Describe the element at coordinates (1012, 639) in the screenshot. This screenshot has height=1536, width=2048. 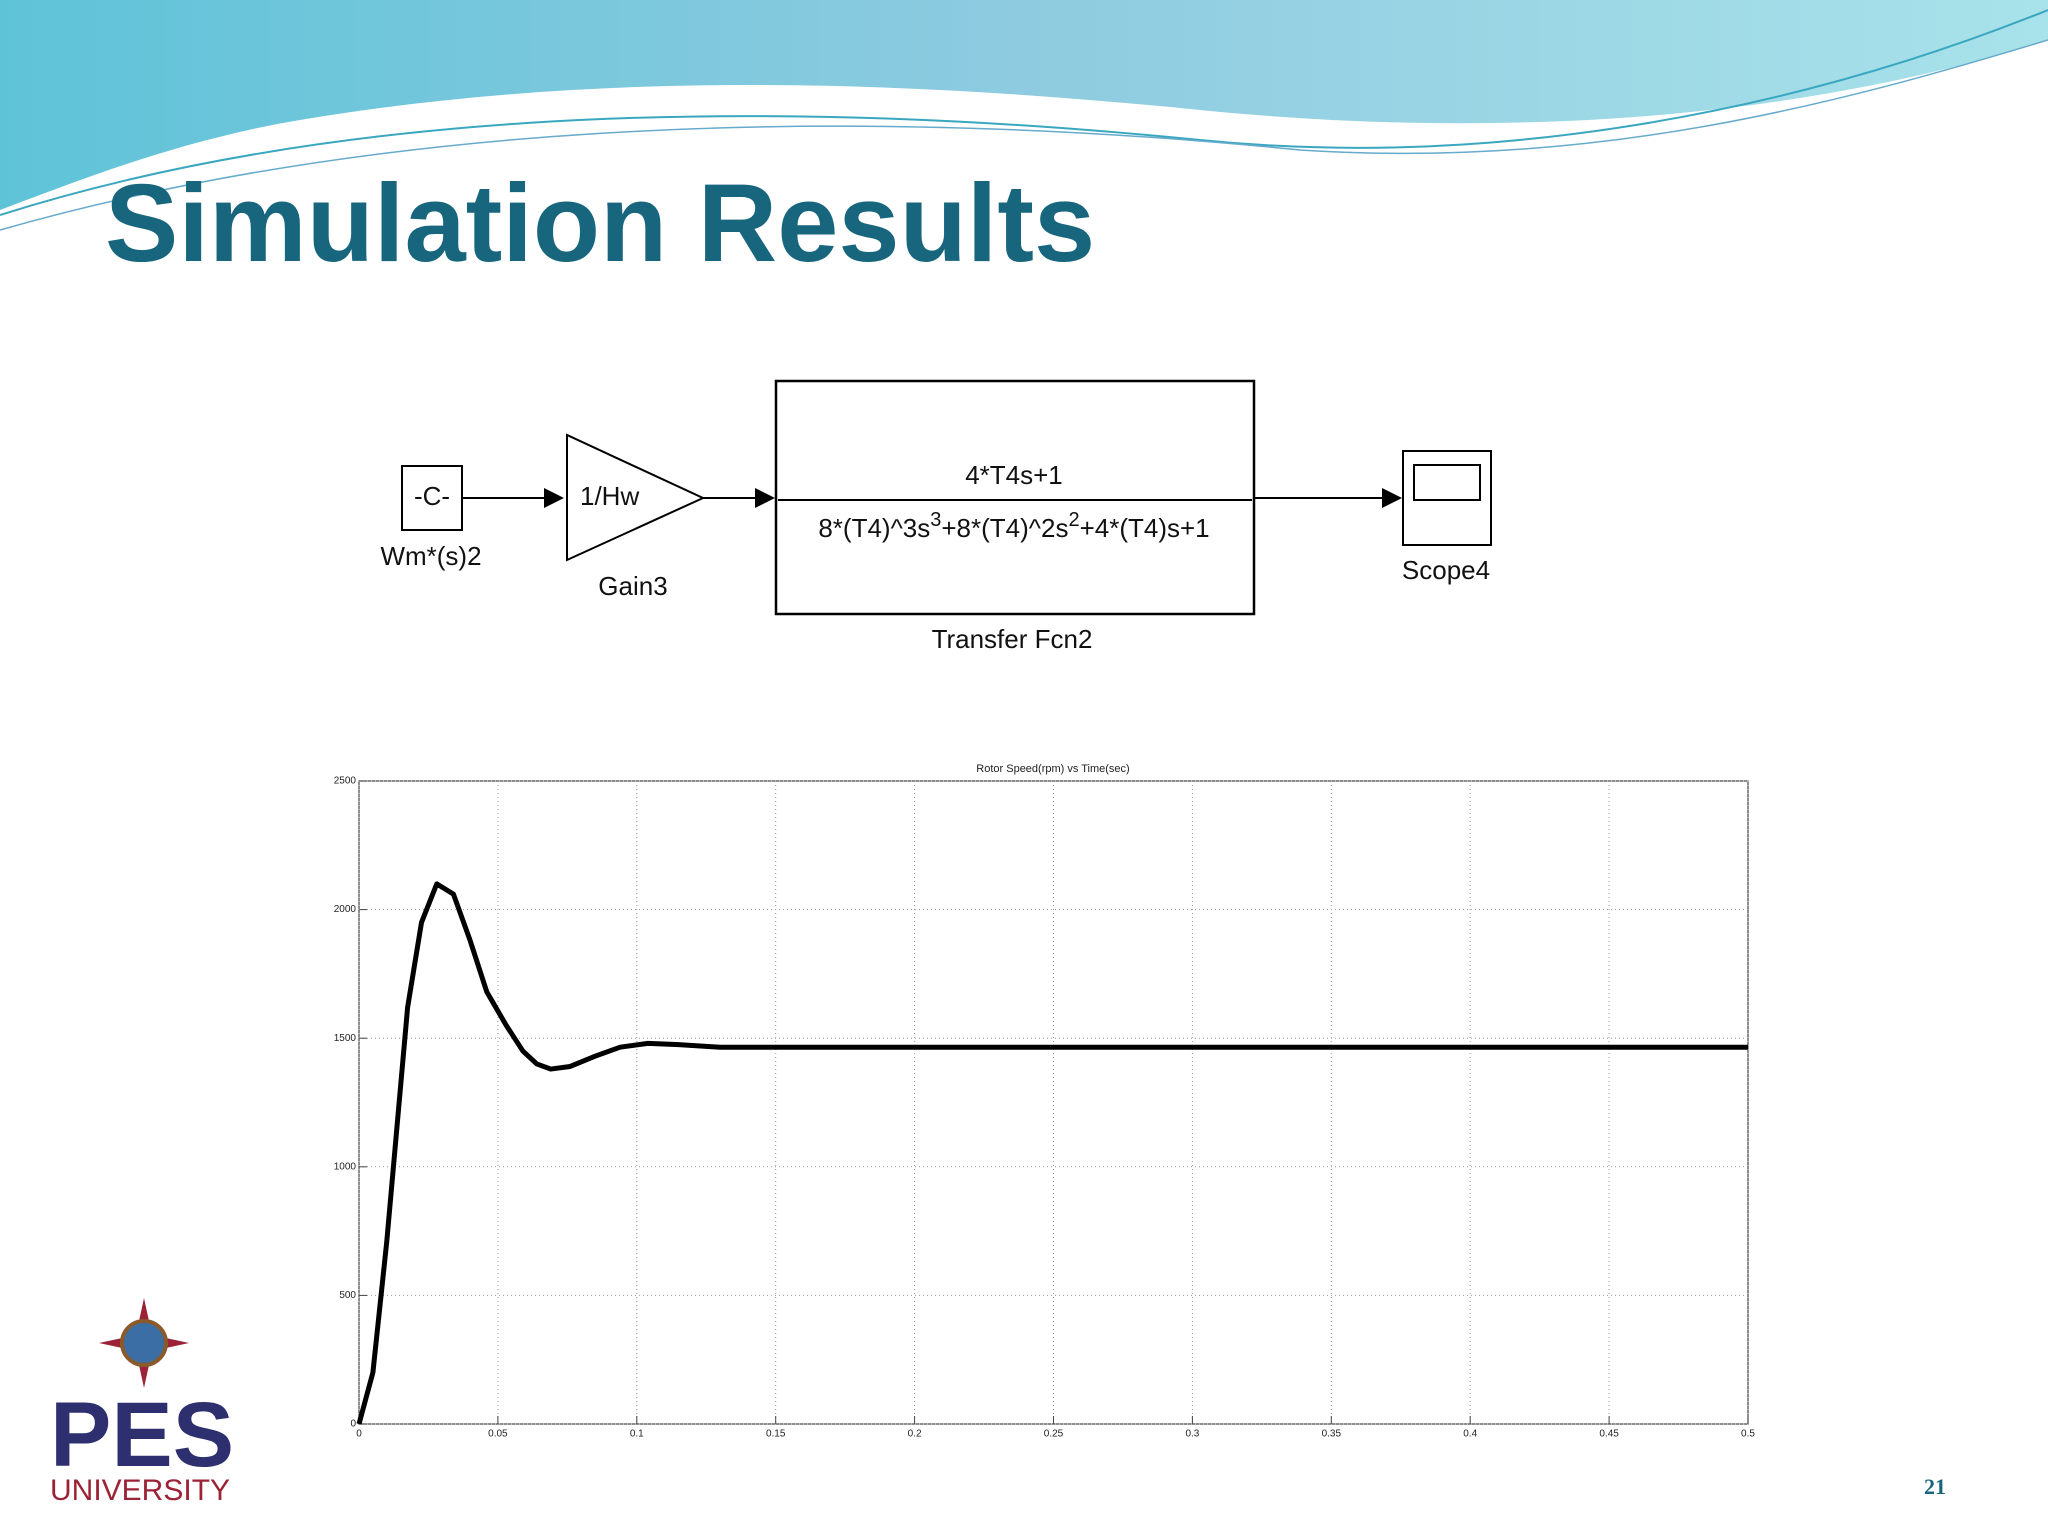
I see `block-label: Transfer Fcn2` at that location.